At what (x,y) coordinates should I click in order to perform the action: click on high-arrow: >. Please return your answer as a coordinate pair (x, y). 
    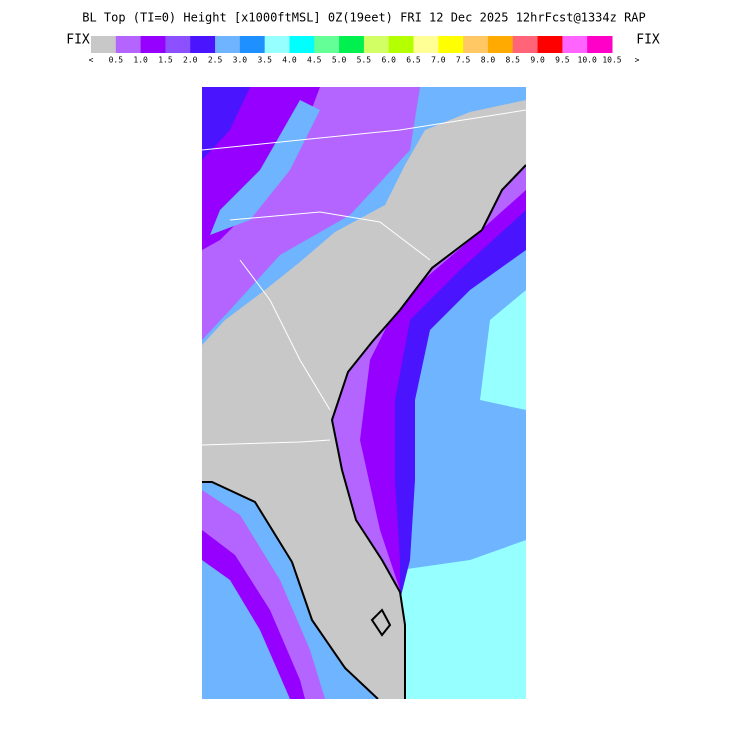
    Looking at the image, I should click on (637, 60).